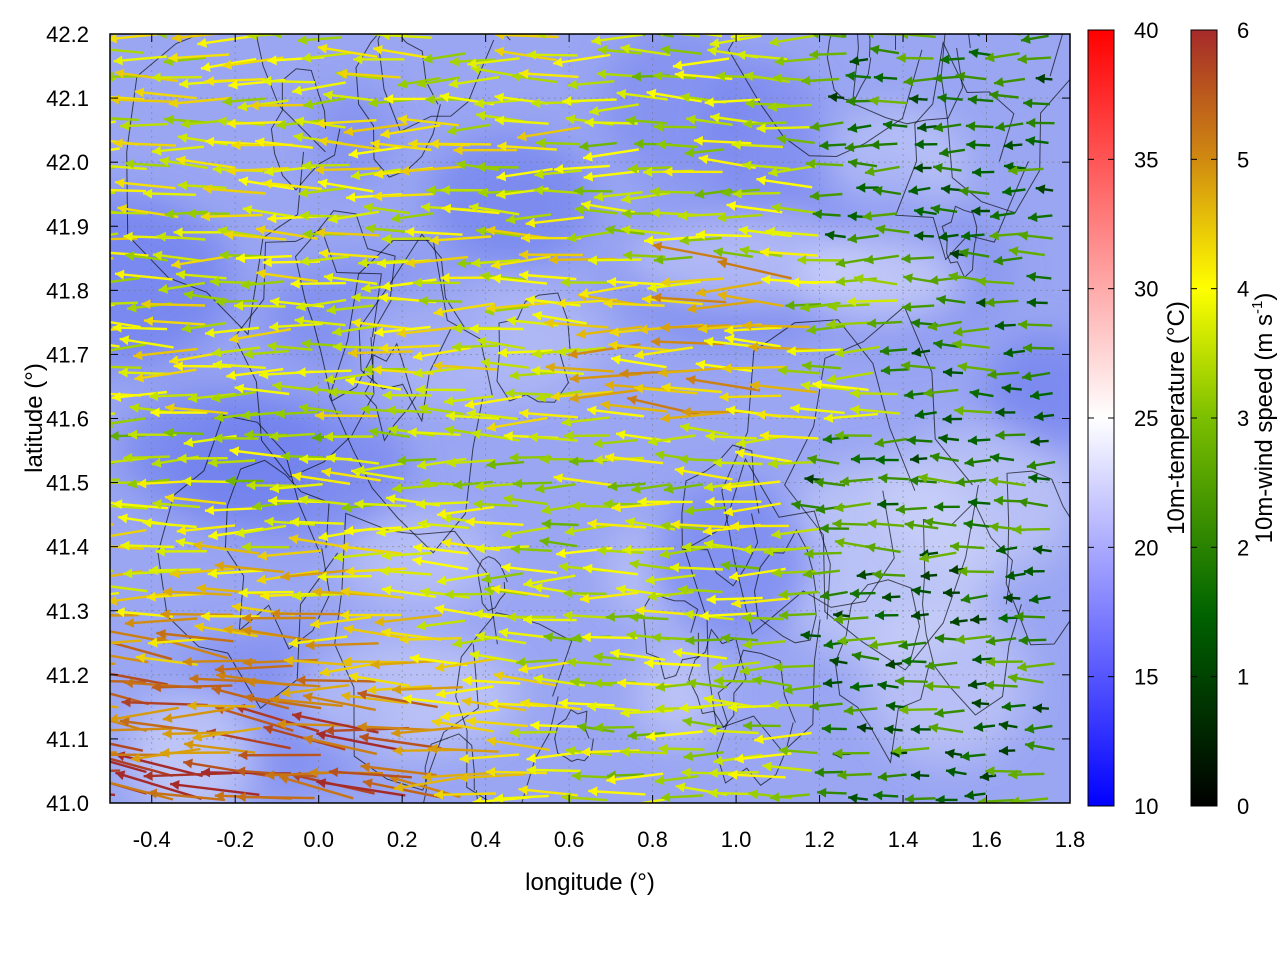  Describe the element at coordinates (67, 419) in the screenshot. I see `y-tick-label: 41.6` at that location.